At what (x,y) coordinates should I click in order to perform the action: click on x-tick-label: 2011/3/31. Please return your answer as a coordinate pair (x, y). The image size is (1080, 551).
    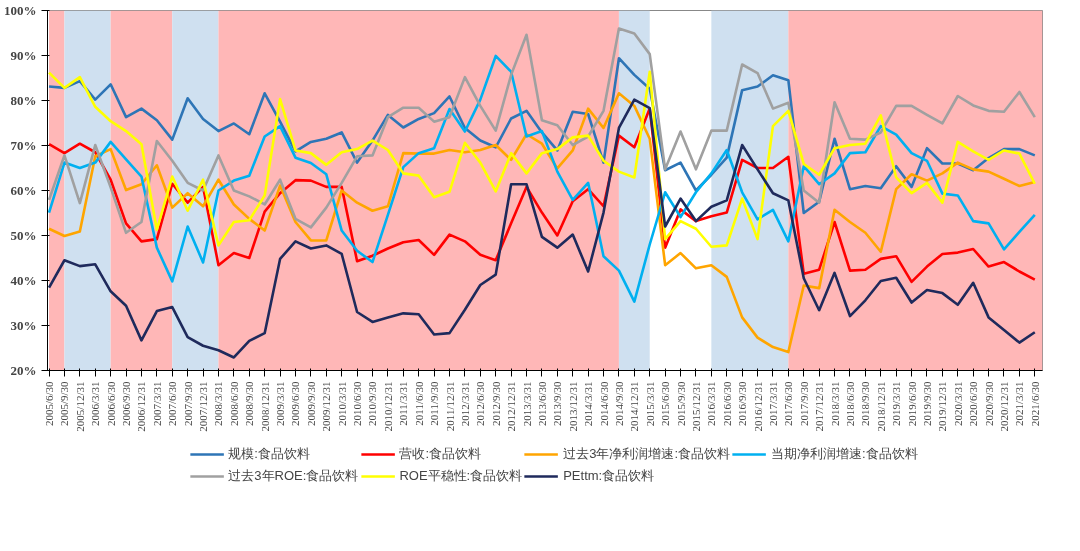
    Looking at the image, I should click on (403, 403).